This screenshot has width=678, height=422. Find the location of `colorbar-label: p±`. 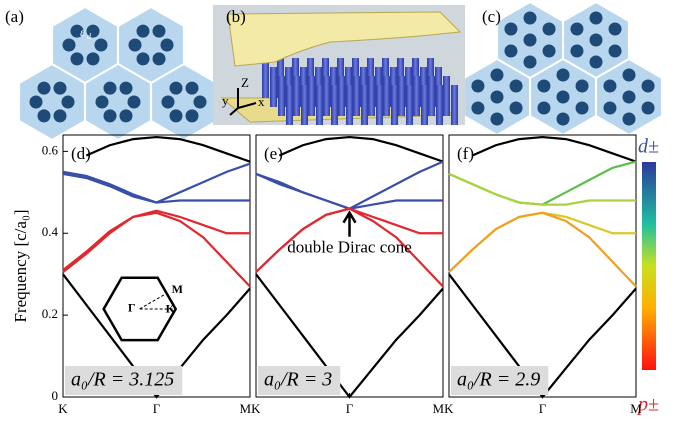

colorbar-label: p± is located at coordinates (647, 405).